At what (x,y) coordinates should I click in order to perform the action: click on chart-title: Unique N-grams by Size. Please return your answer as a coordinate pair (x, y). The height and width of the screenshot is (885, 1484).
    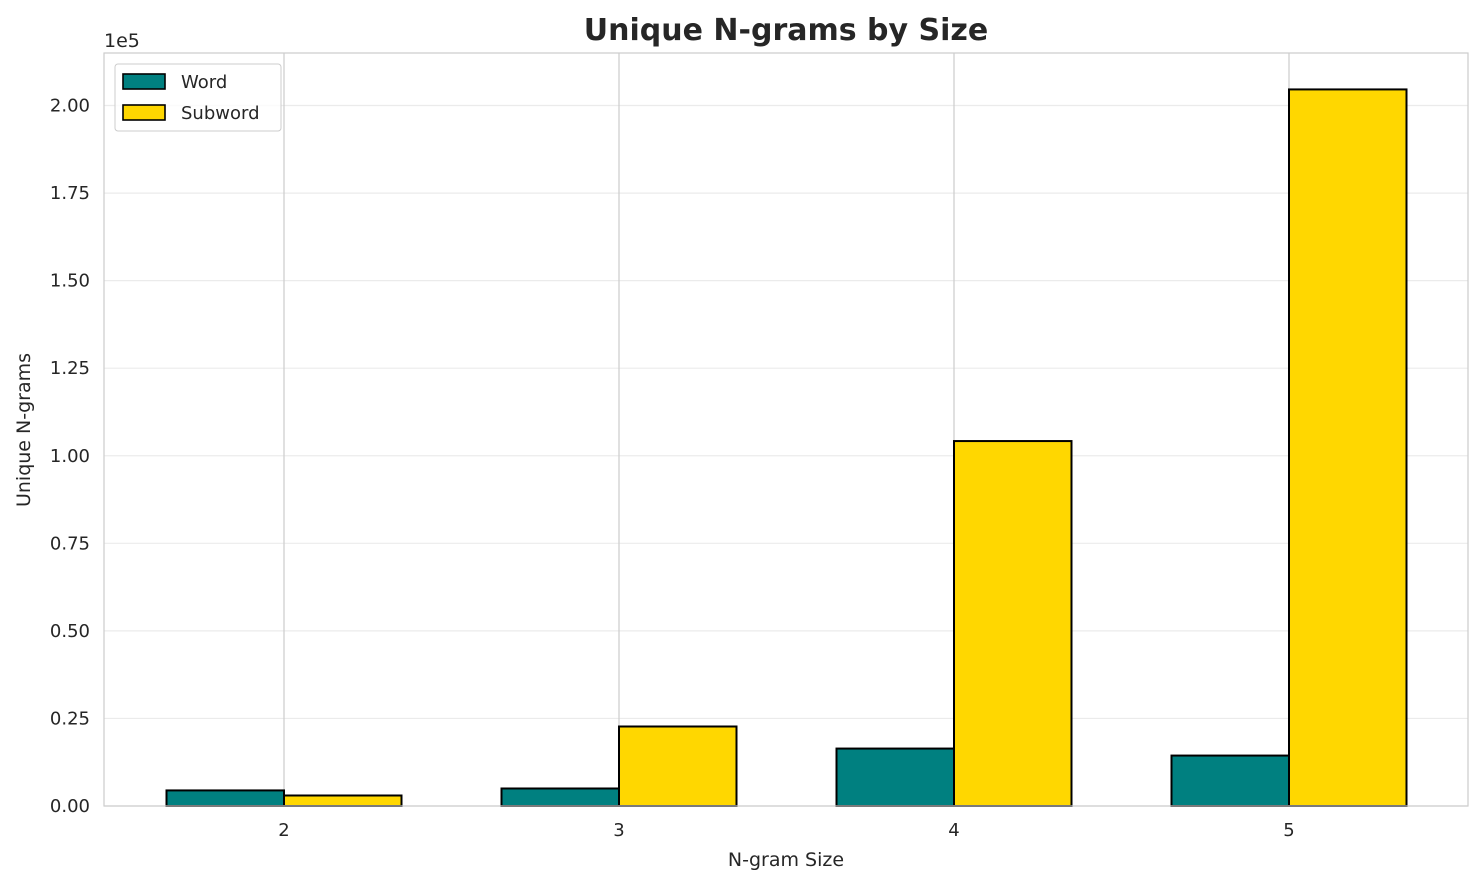
    Looking at the image, I should click on (786, 30).